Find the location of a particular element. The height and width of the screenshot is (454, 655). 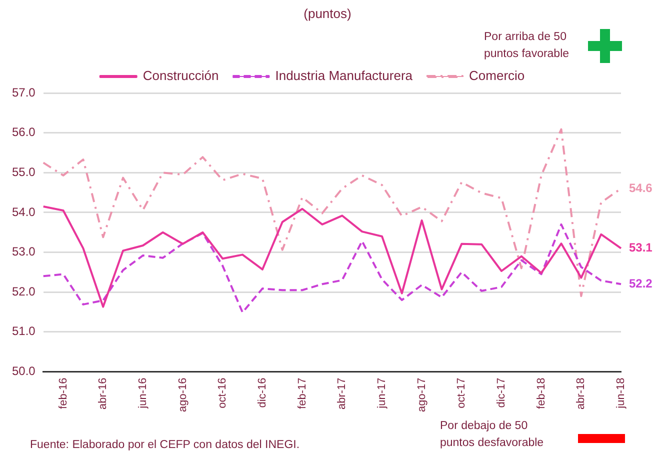

x-tick-label: abr-18 is located at coordinates (581, 394).